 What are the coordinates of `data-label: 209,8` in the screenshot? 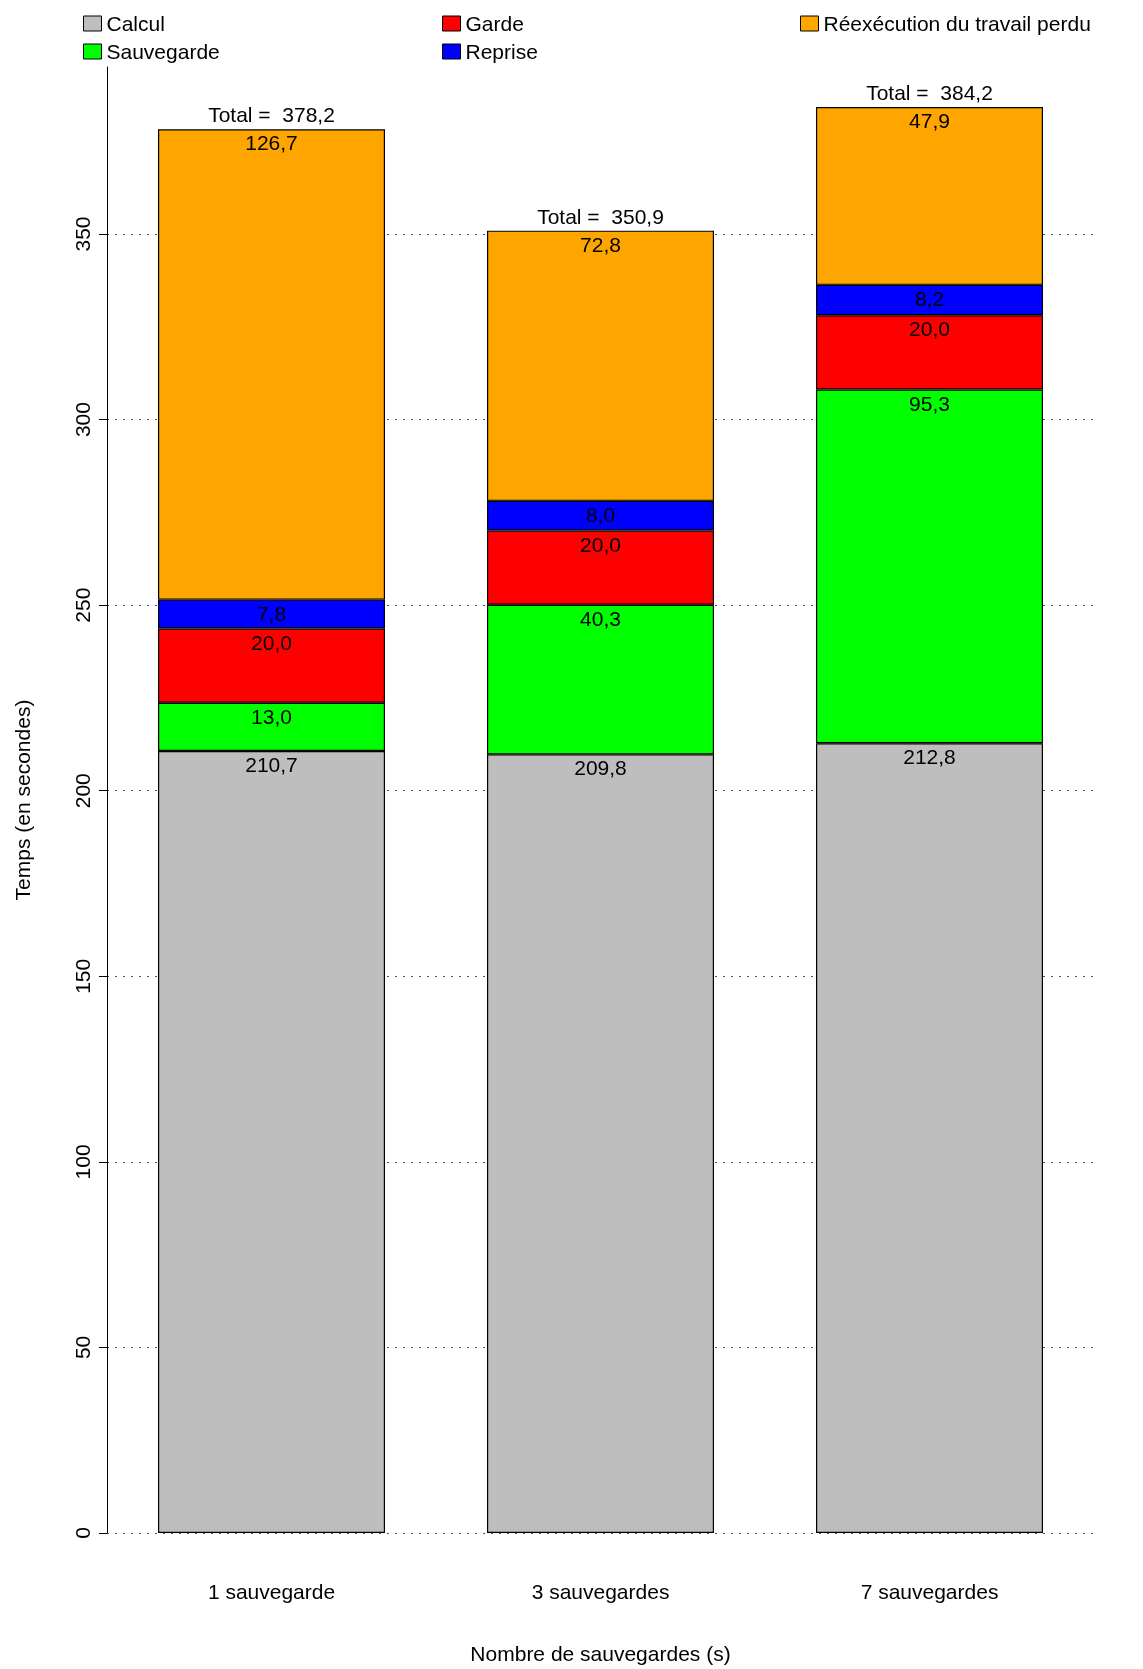 It's located at (600, 768).